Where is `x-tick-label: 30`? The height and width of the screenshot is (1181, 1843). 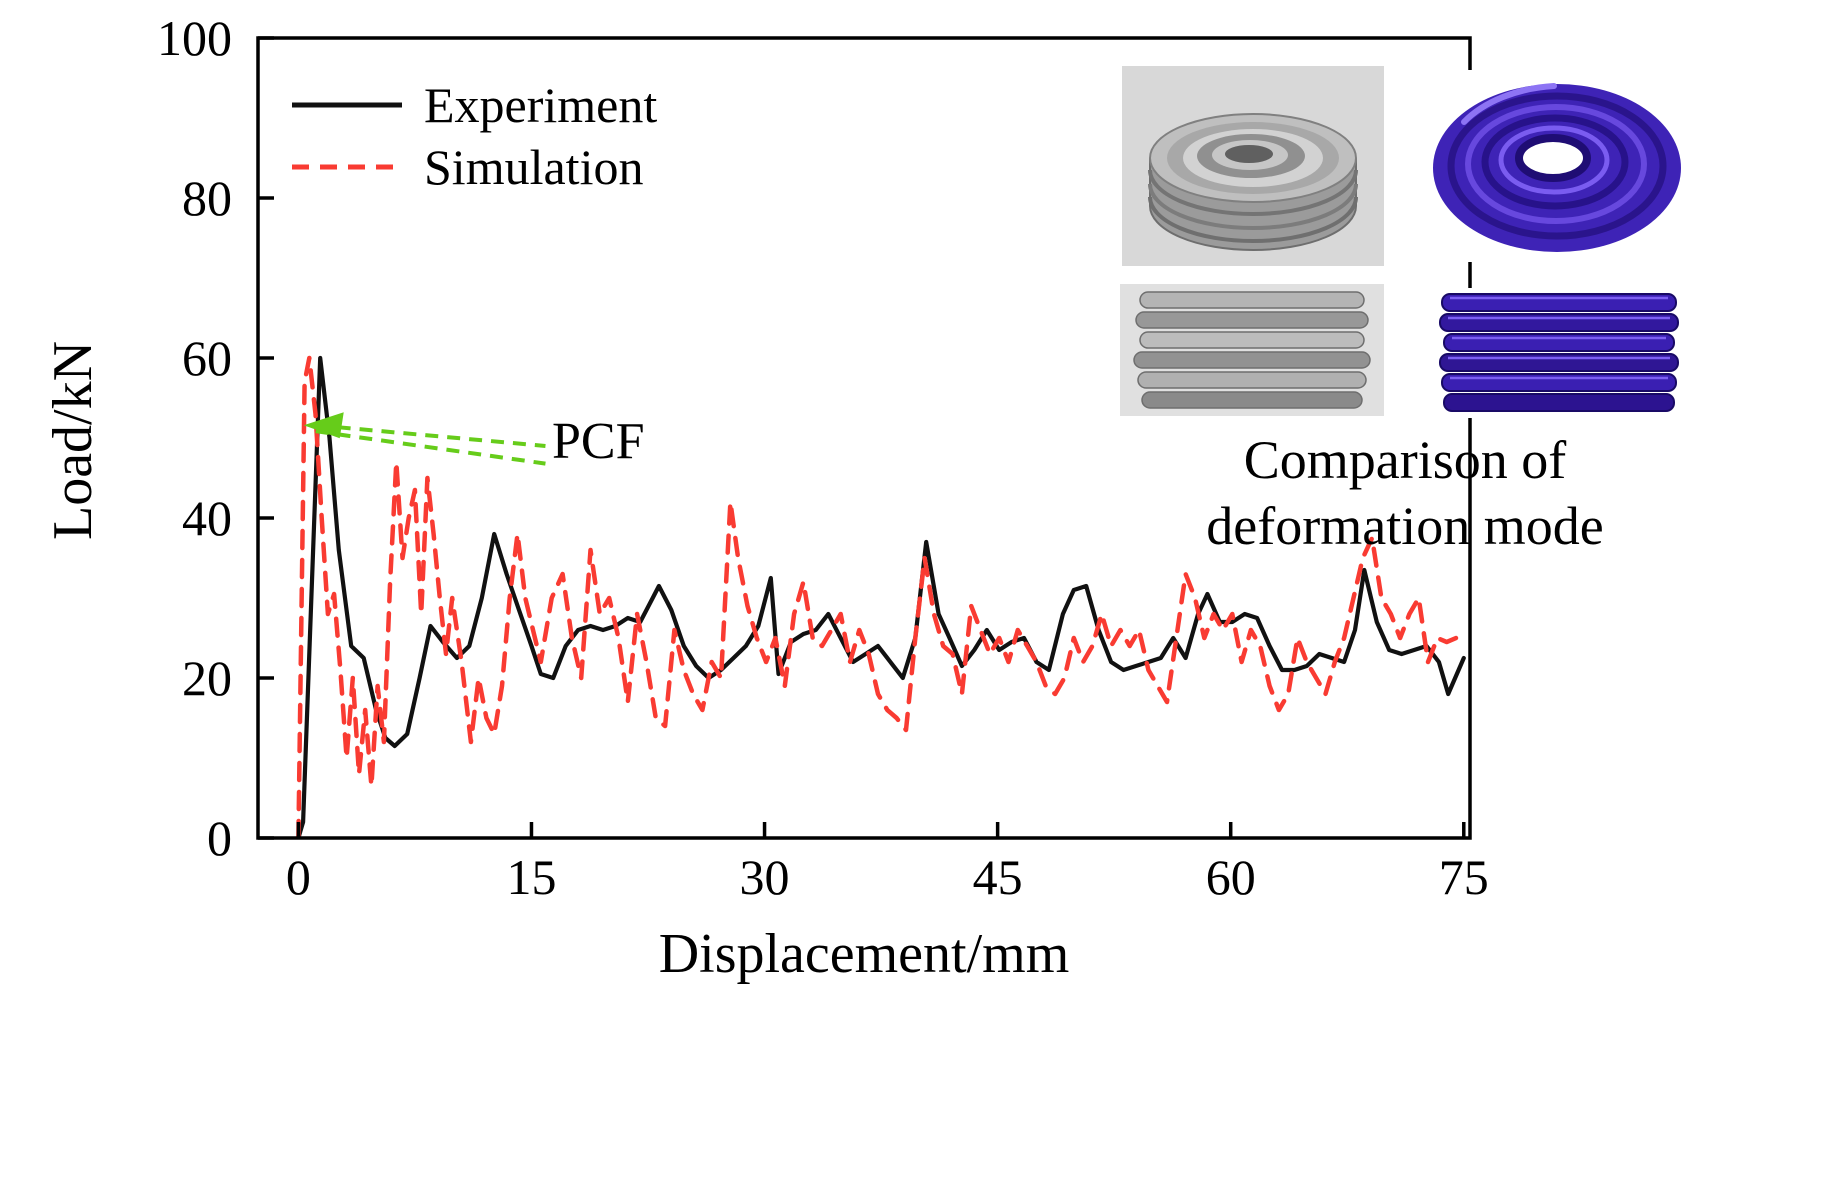 x-tick-label: 30 is located at coordinates (765, 877).